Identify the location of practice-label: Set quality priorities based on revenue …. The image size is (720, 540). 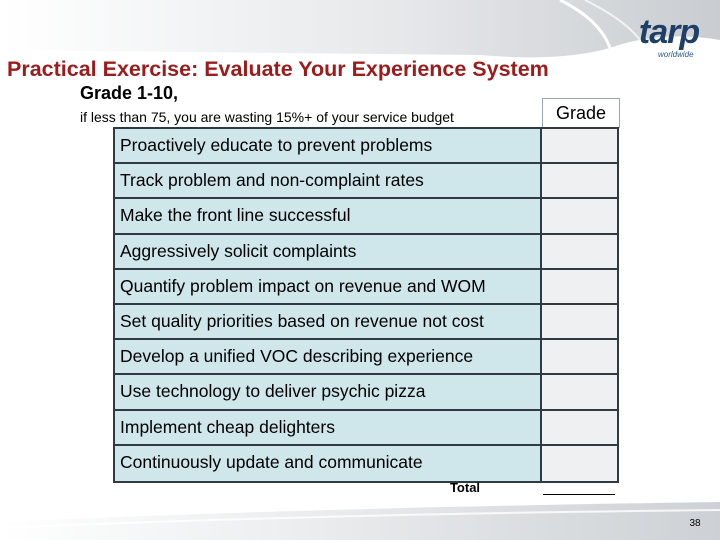
(328, 322).